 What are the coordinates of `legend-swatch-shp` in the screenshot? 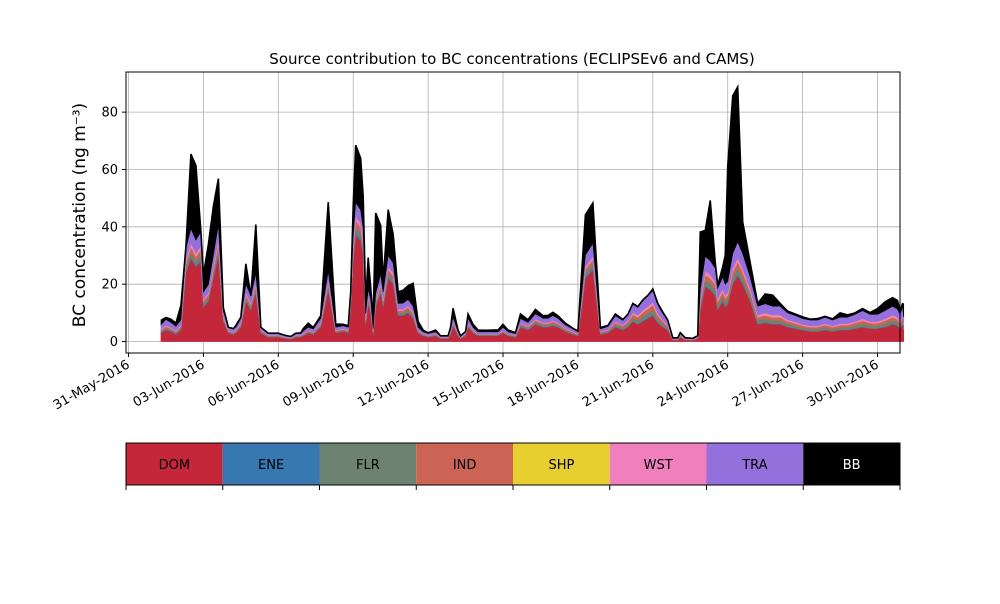 It's located at (561, 464).